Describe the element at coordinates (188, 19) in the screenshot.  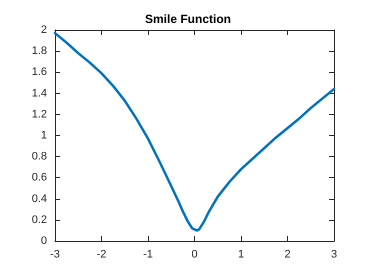
I see `chart-title: Smile Function` at that location.